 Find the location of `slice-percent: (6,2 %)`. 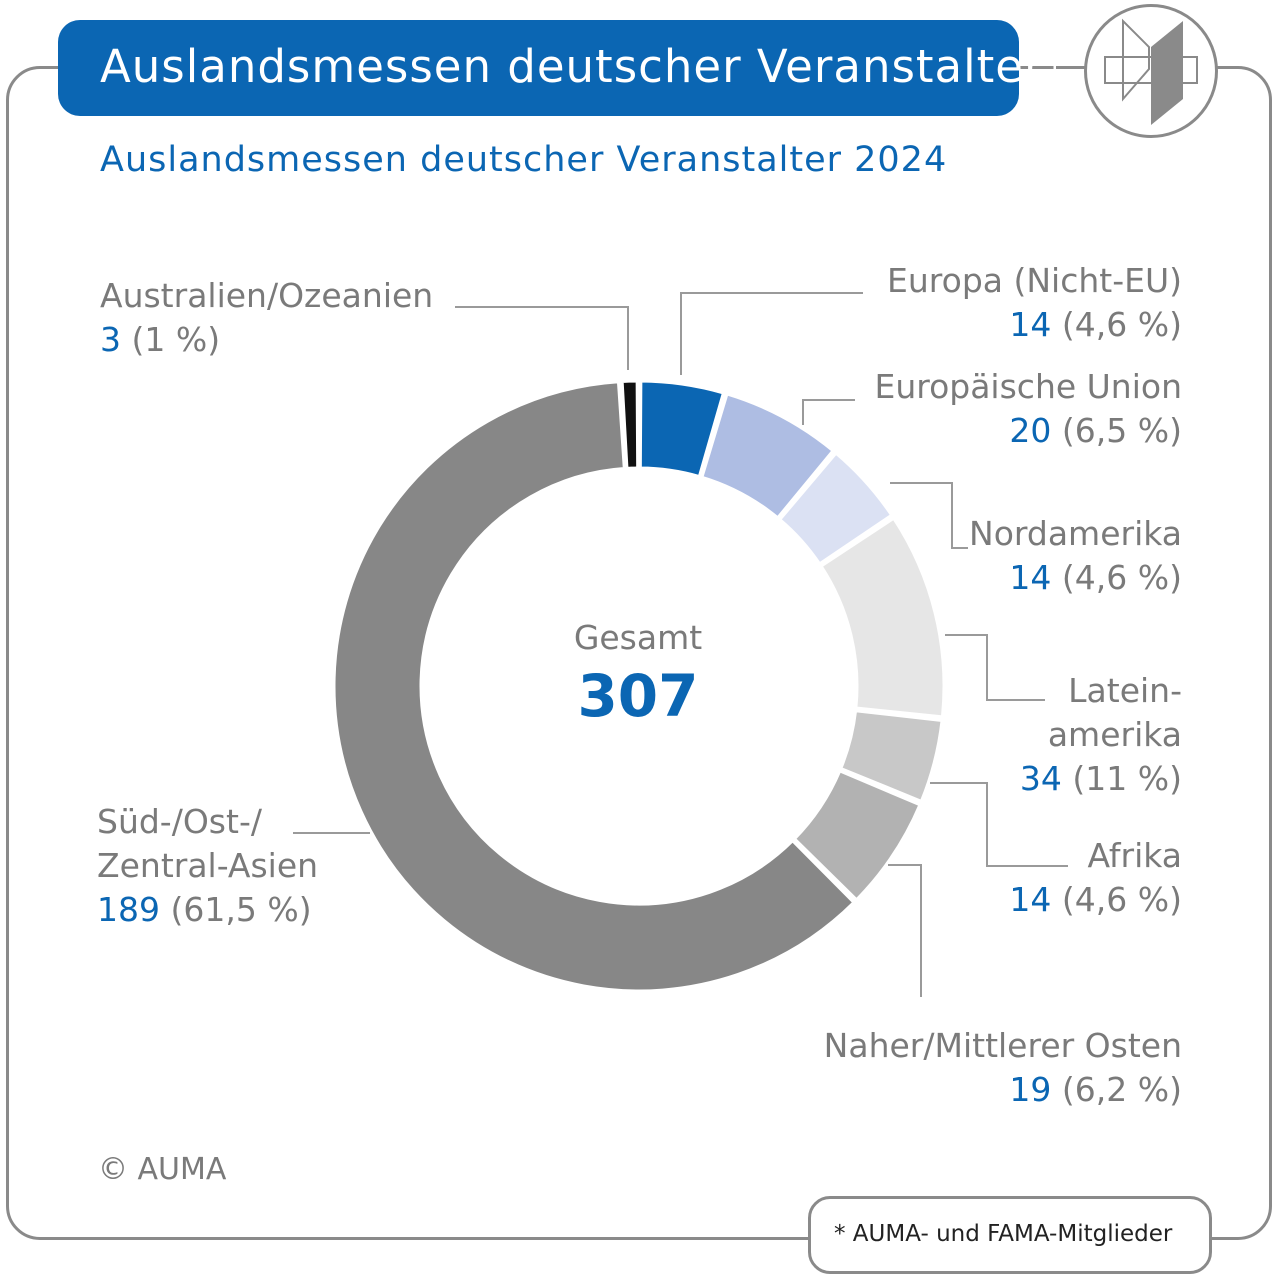

slice-percent: (6,2 %) is located at coordinates (1121, 1089).